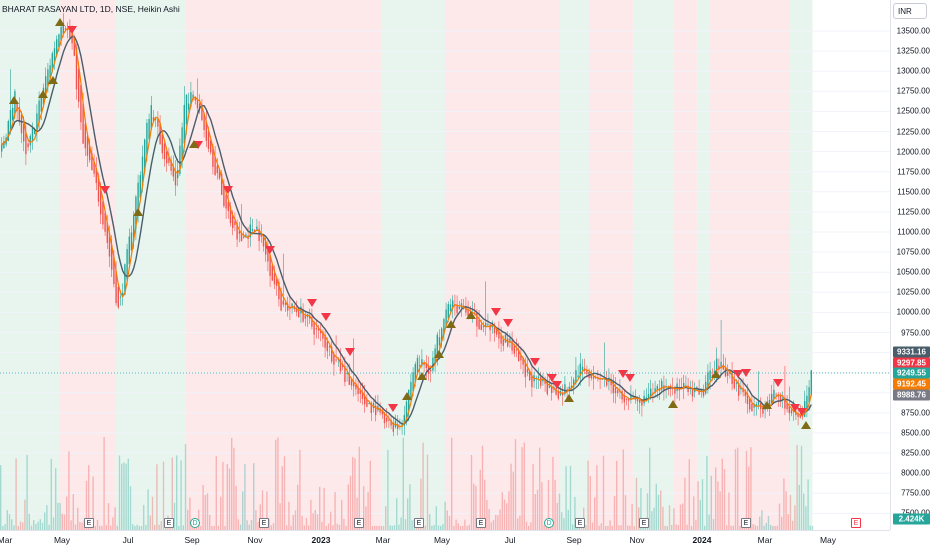 The height and width of the screenshot is (551, 932). I want to click on price-tick-label: 8250.00, so click(915, 453).